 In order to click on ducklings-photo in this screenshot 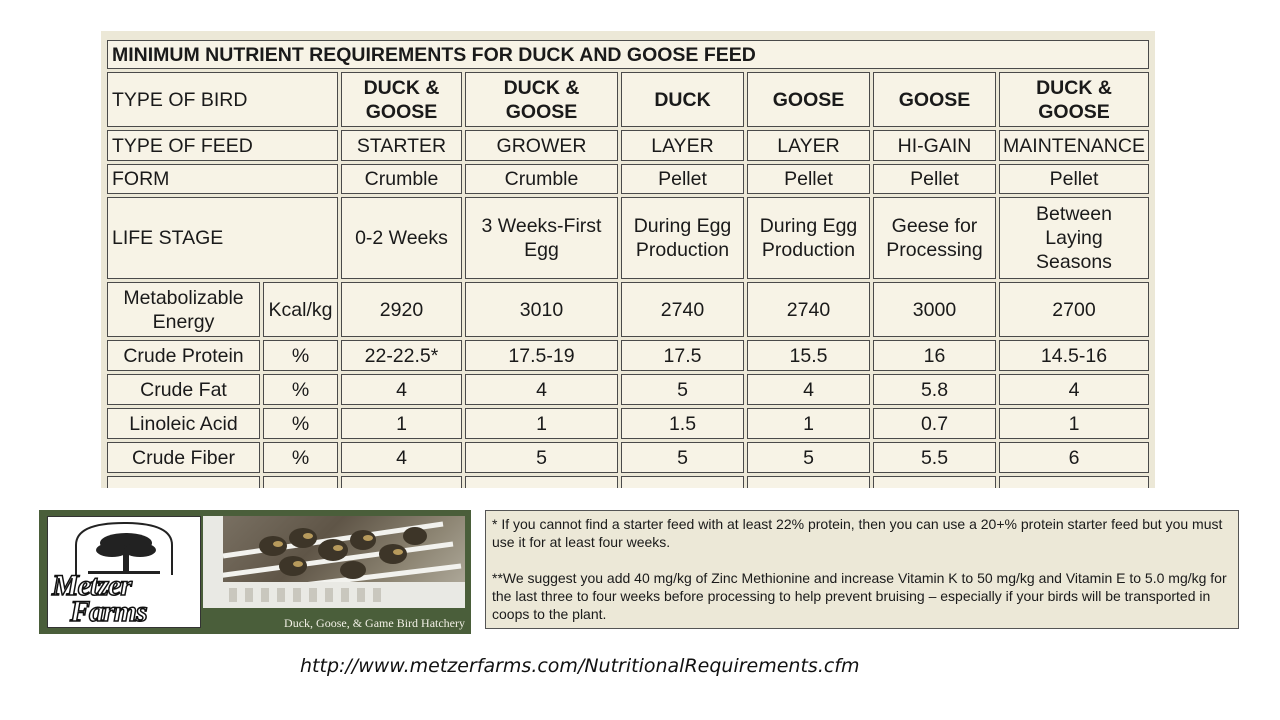, I will do `click(334, 562)`.